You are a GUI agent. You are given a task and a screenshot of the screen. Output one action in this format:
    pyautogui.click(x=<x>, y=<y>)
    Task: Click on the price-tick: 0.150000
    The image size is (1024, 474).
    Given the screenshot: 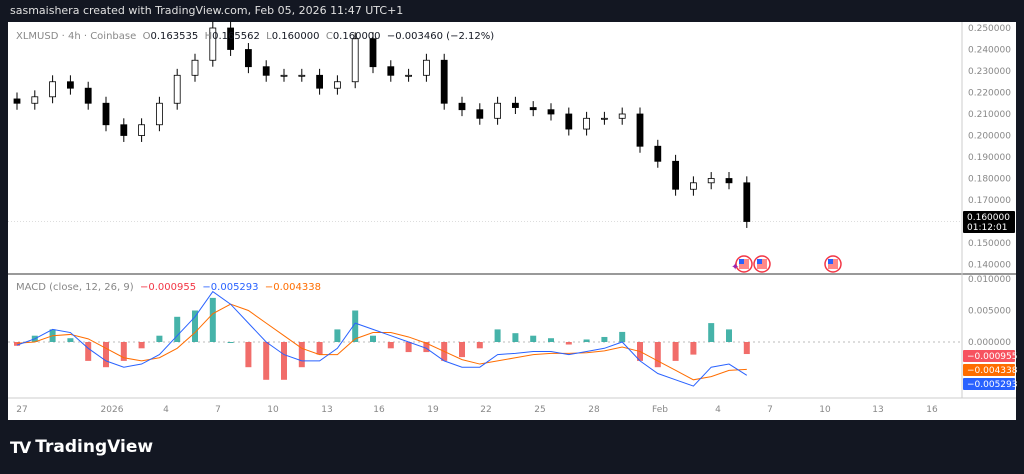 What is the action you would take?
    pyautogui.click(x=989, y=244)
    